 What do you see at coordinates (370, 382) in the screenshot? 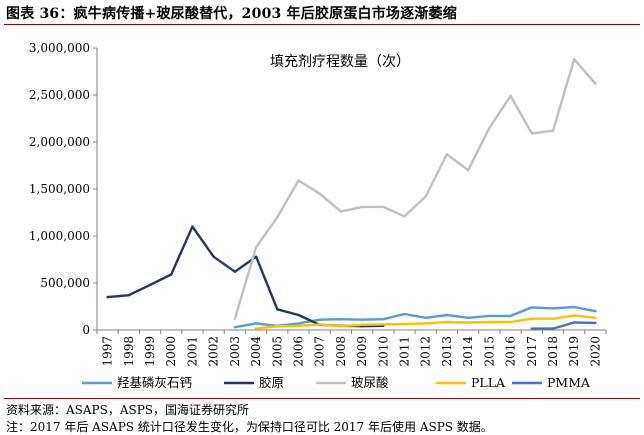
I see `legend-label: 玻尿酸` at bounding box center [370, 382].